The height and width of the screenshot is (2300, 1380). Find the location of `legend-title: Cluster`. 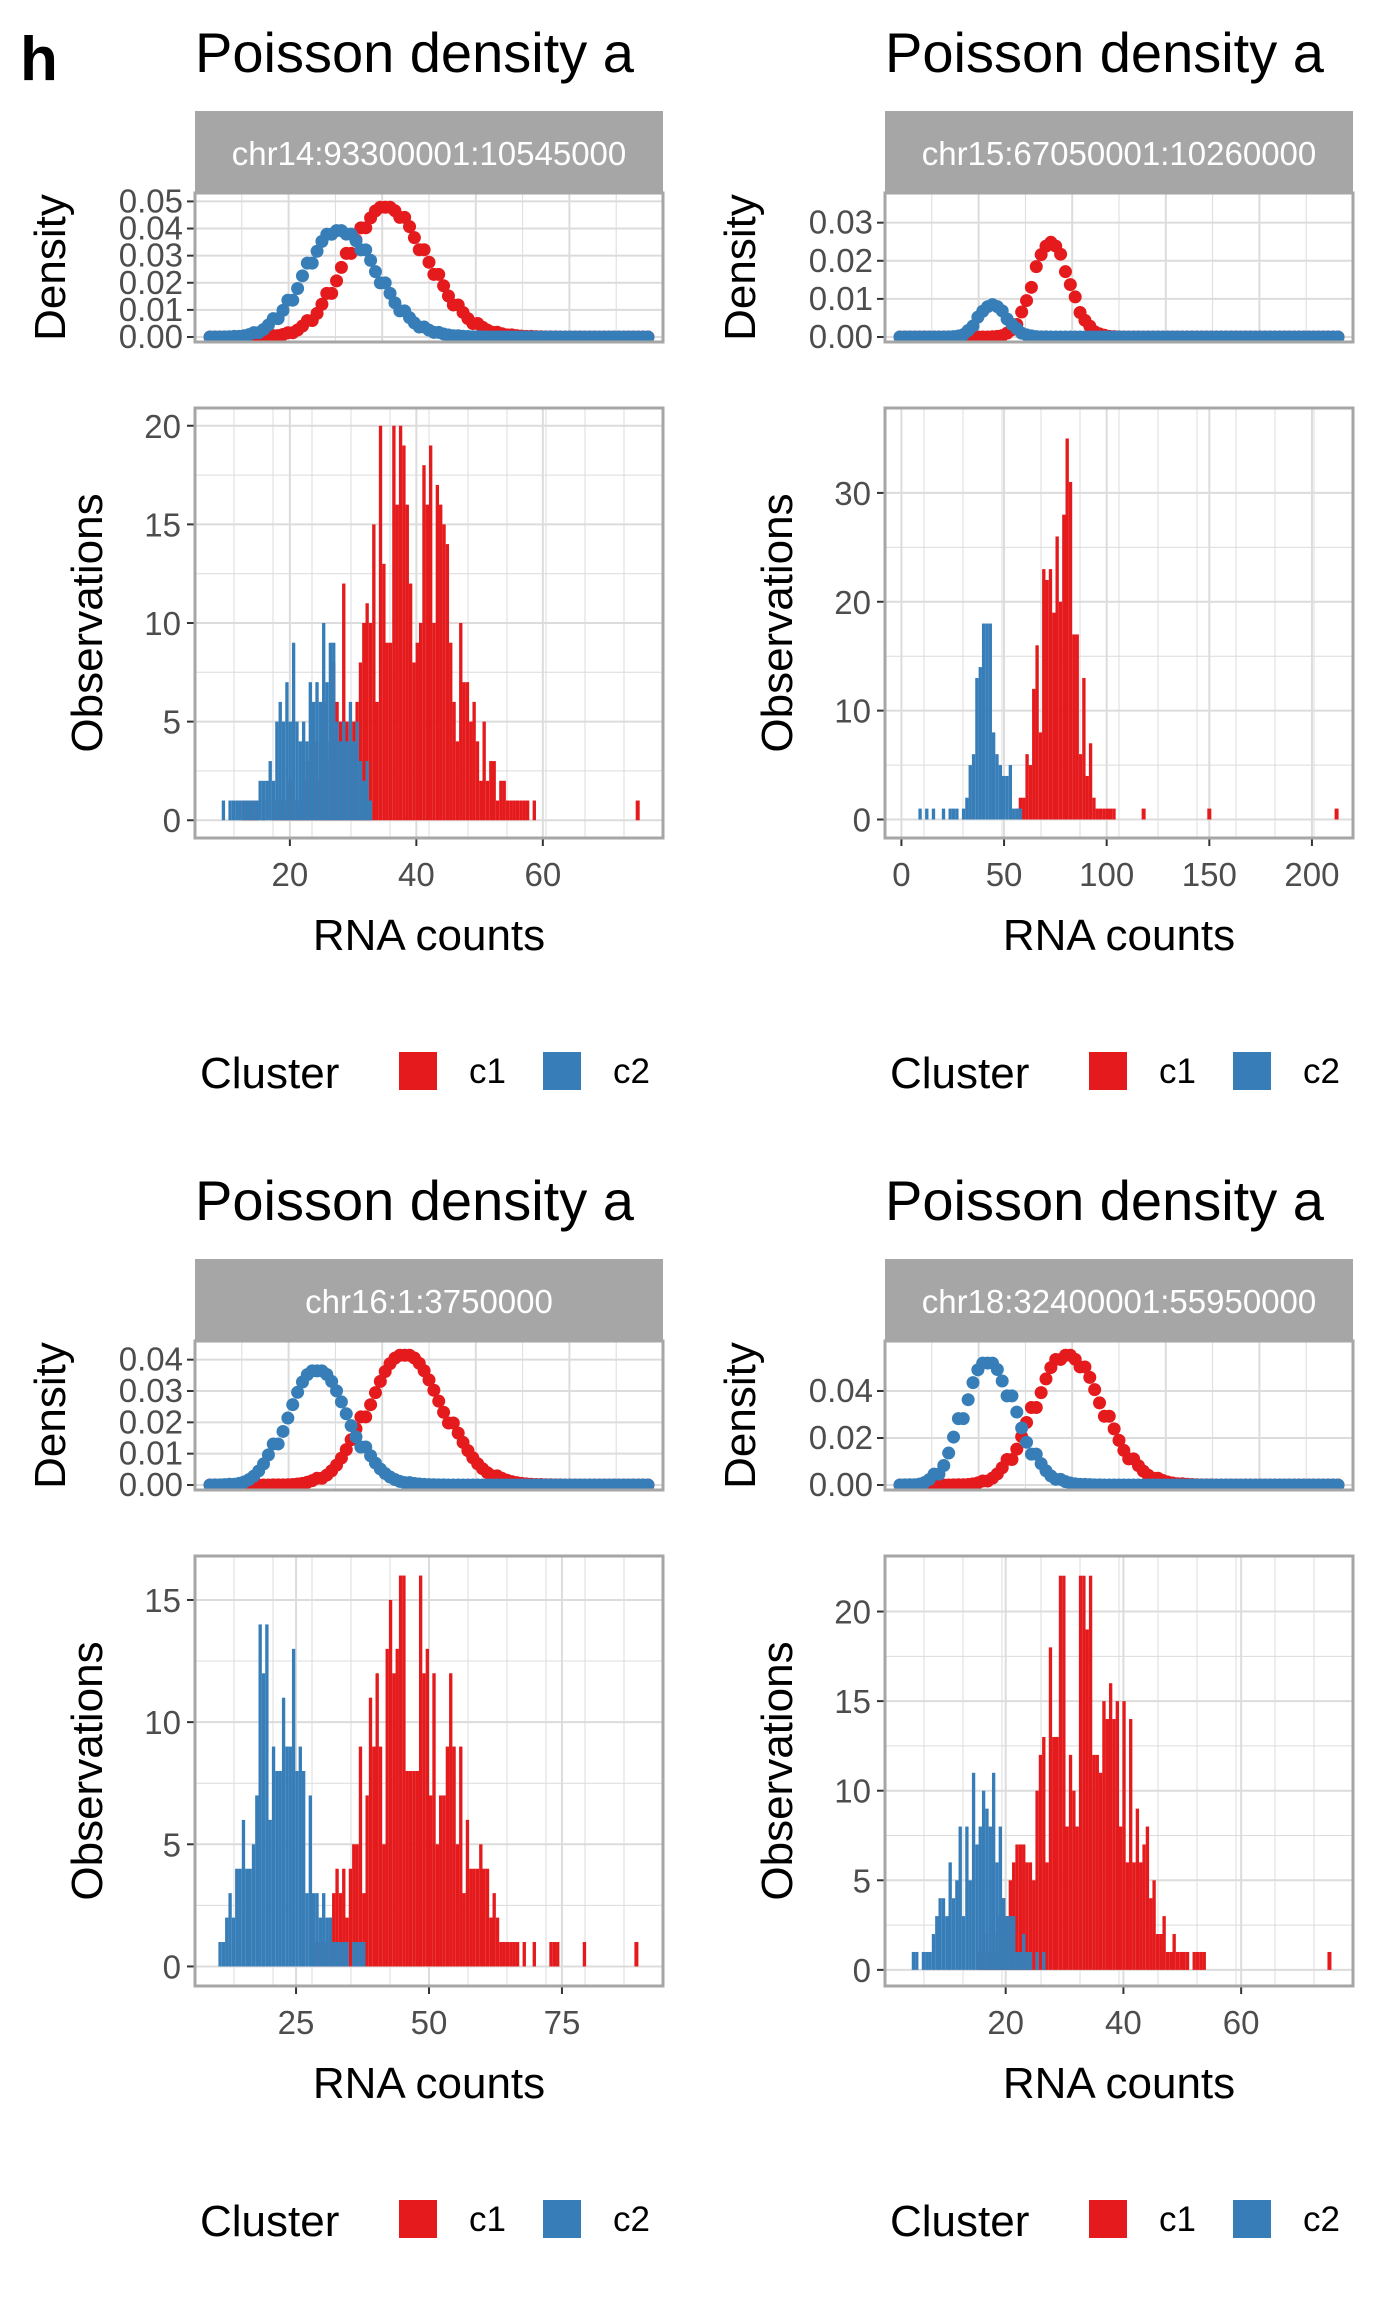

legend-title: Cluster is located at coordinates (269, 1073).